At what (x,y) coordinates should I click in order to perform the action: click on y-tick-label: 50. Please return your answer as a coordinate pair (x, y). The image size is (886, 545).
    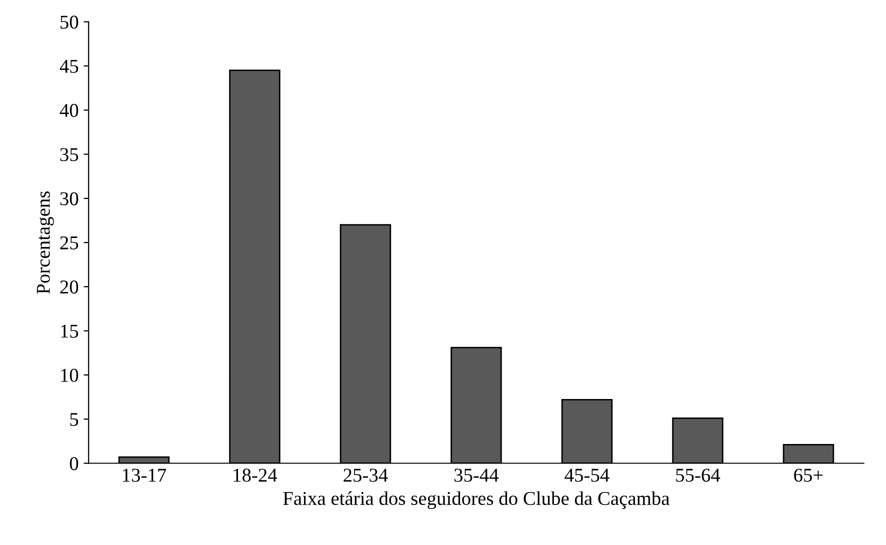
    Looking at the image, I should click on (69, 22).